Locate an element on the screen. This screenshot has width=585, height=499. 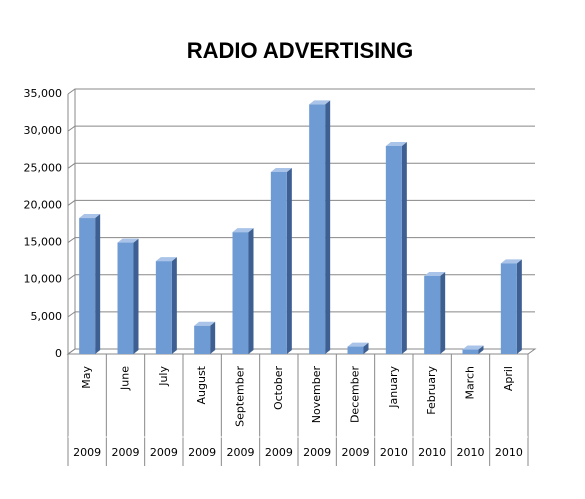
y-tick-label: 5,000 is located at coordinates (47, 316).